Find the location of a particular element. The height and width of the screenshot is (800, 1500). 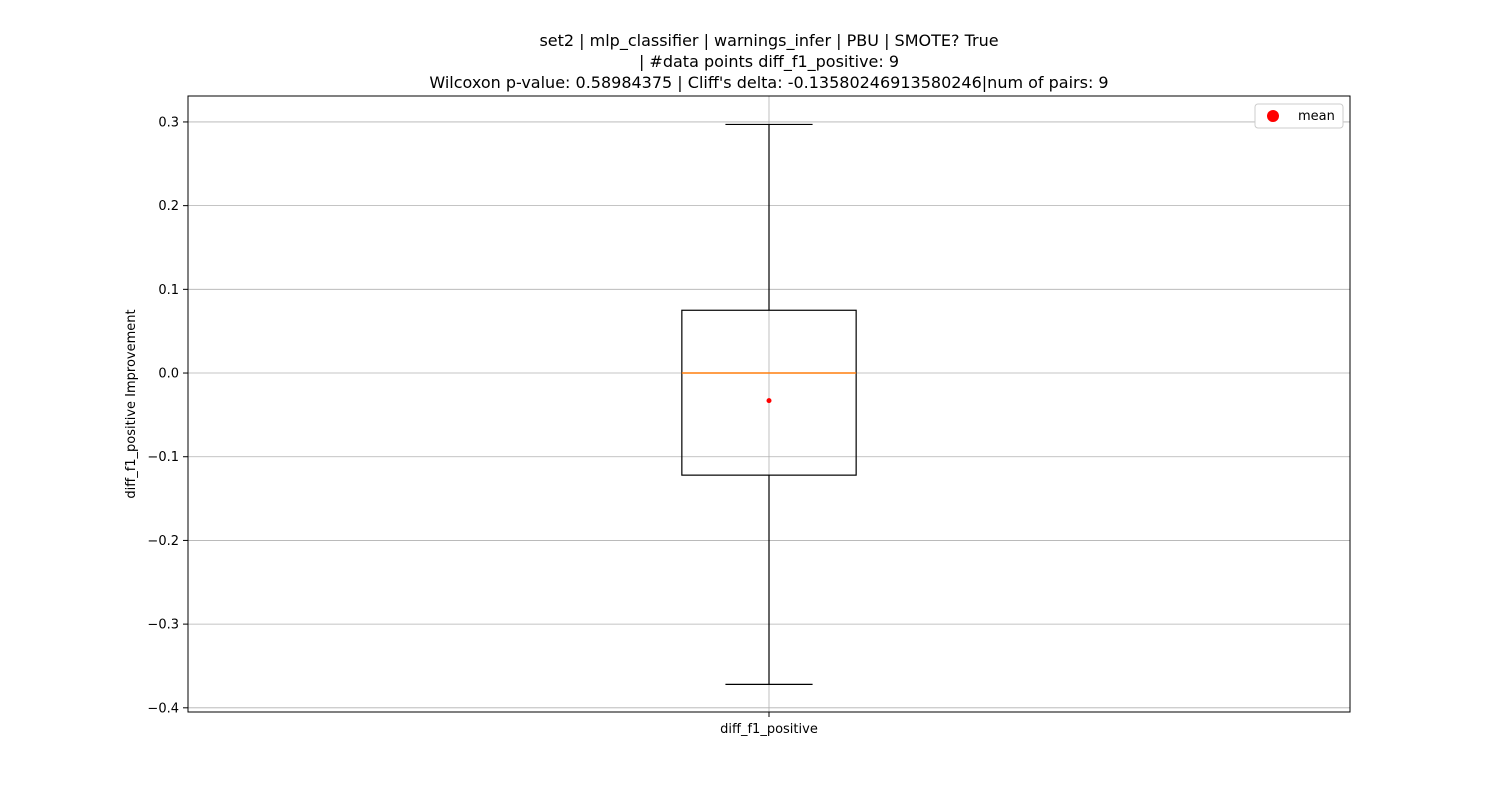

y-tick-label: 0.2 is located at coordinates (168, 206).